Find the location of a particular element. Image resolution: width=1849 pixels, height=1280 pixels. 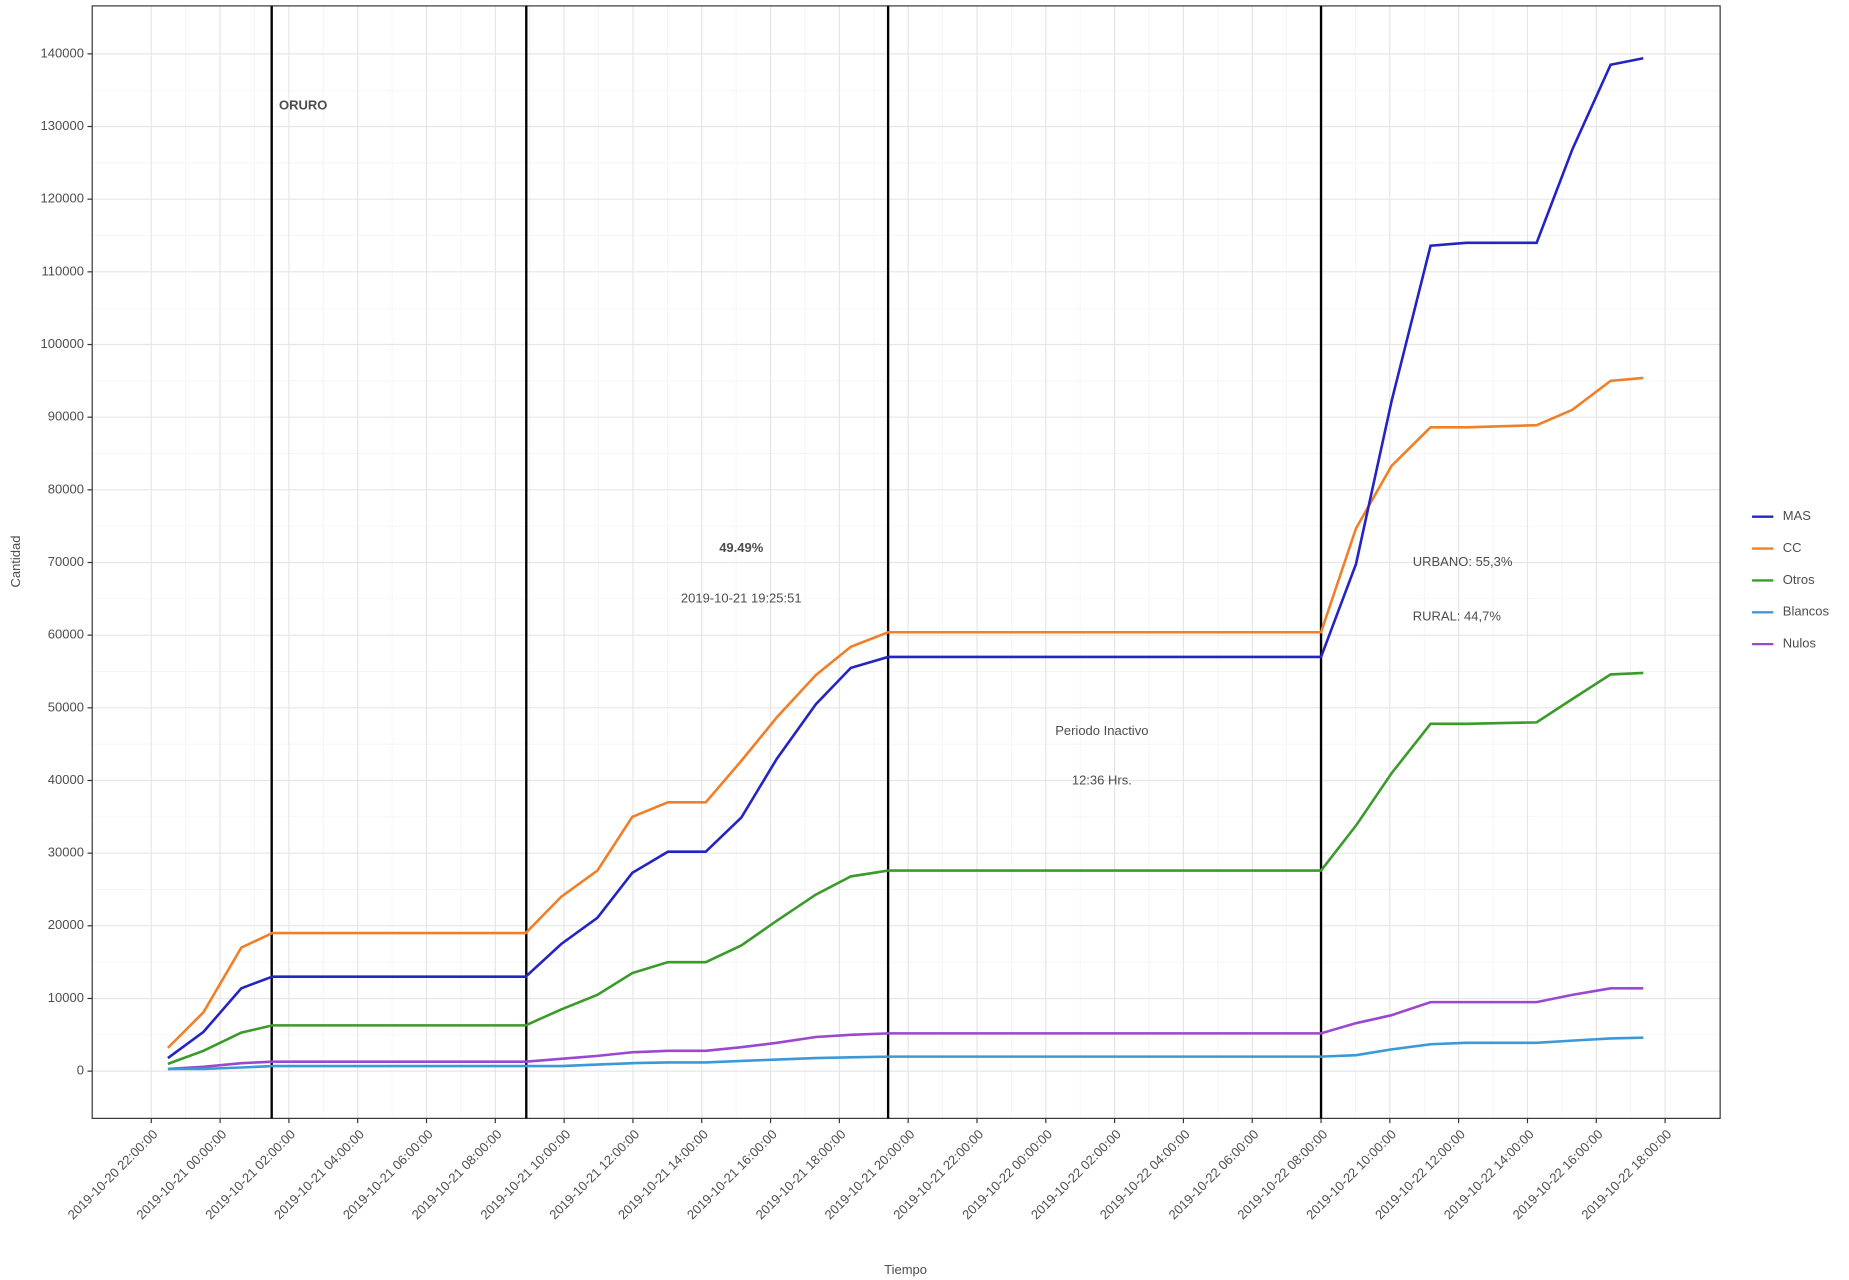

y-tick-label: 110000 is located at coordinates (63, 270).